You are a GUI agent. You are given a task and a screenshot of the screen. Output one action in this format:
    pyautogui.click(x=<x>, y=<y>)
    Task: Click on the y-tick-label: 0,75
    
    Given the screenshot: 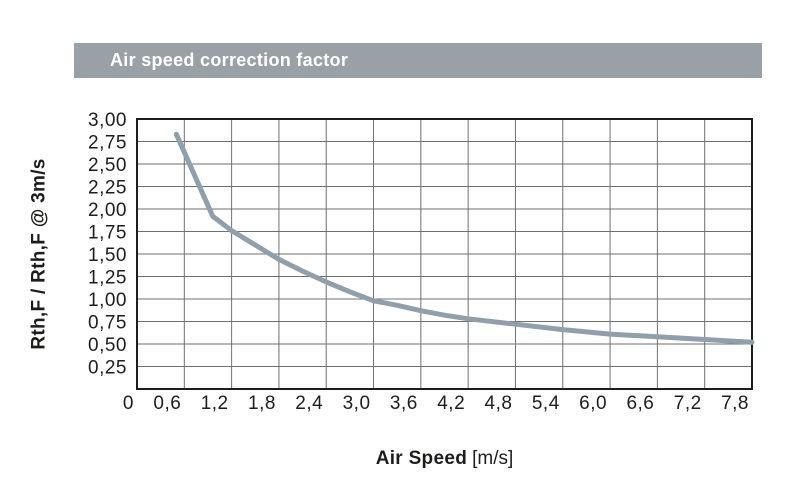 What is the action you would take?
    pyautogui.click(x=107, y=323)
    